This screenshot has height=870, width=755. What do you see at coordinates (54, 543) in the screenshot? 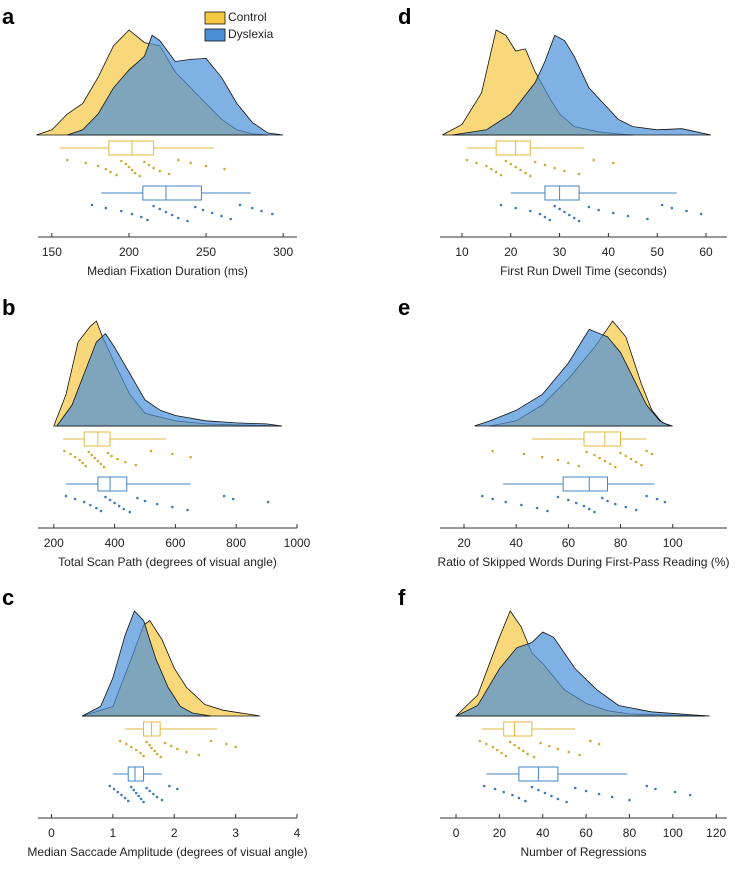
I see `x-tick-label: 200` at bounding box center [54, 543].